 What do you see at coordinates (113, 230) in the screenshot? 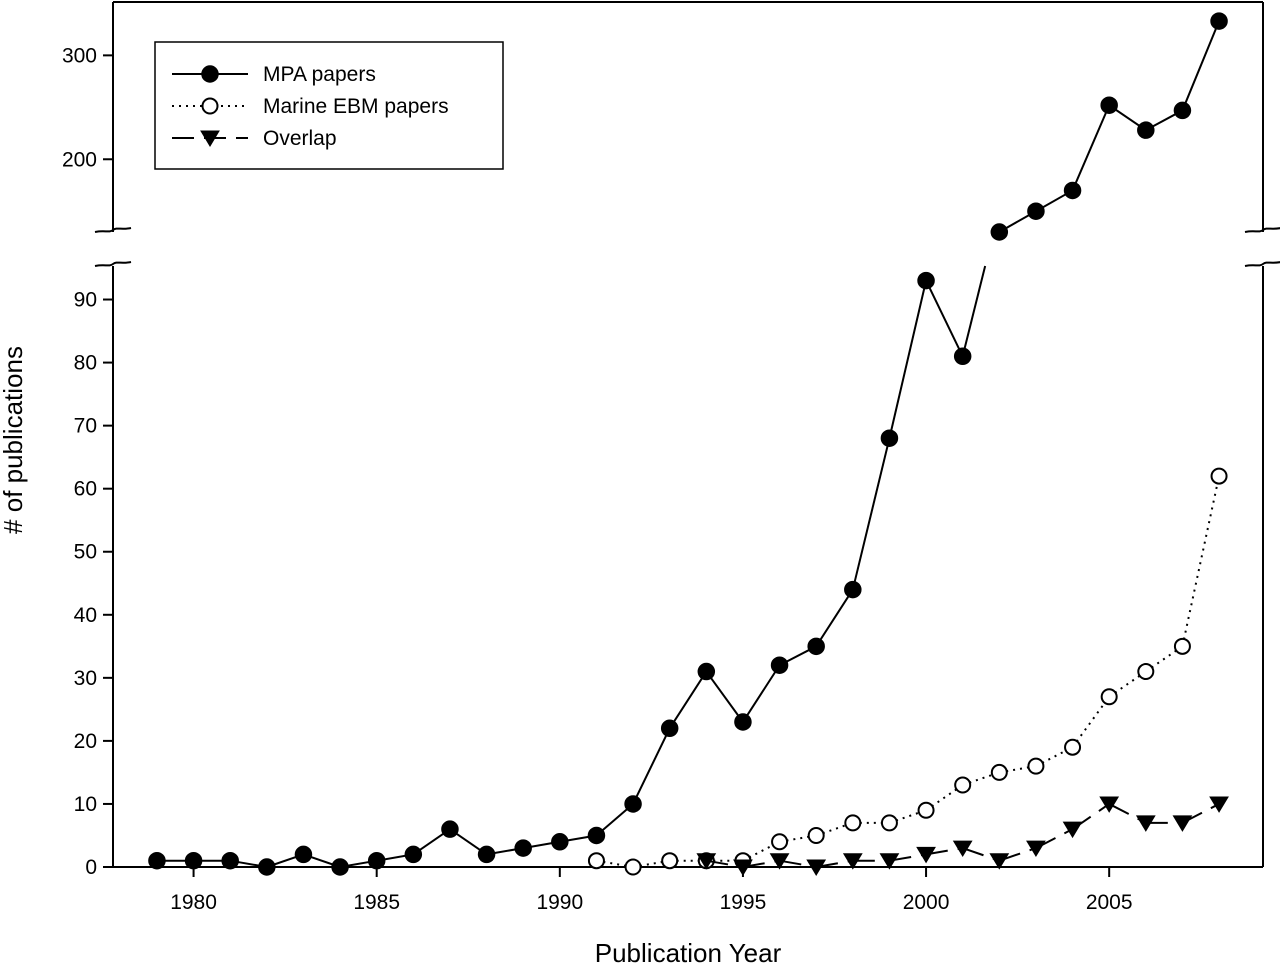
I see `axis-break-left-upper` at bounding box center [113, 230].